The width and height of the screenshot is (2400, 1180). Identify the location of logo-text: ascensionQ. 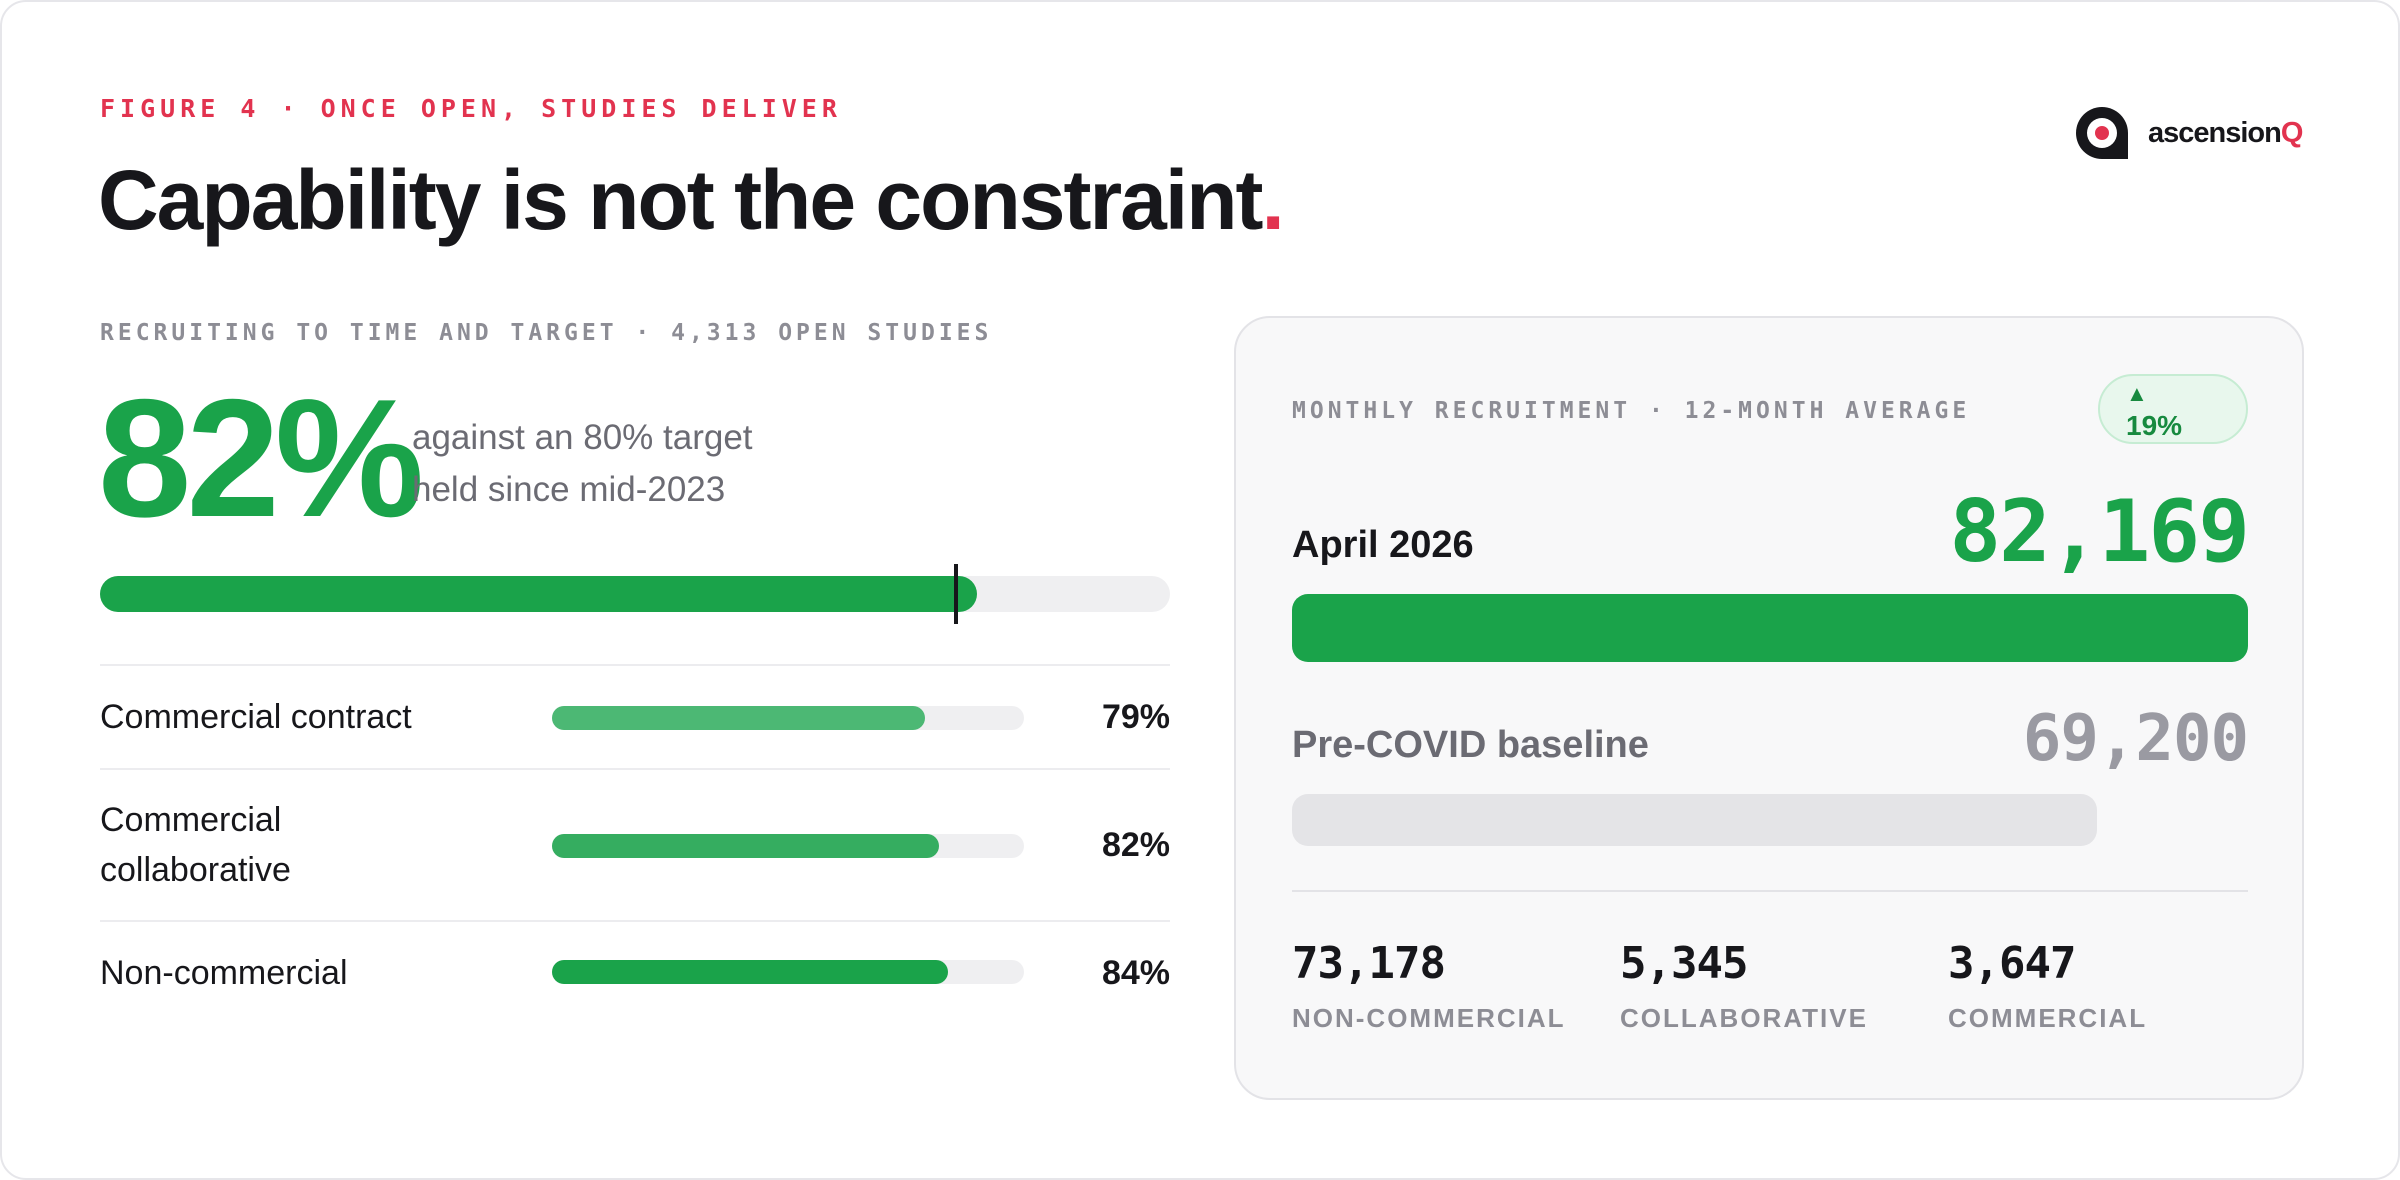
(2226, 133).